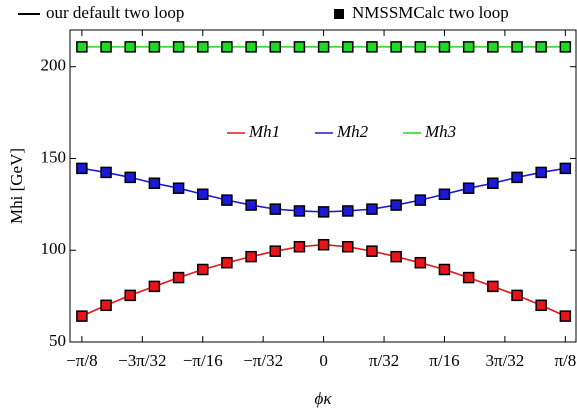  I want to click on legend-label: Mh2, so click(352, 131).